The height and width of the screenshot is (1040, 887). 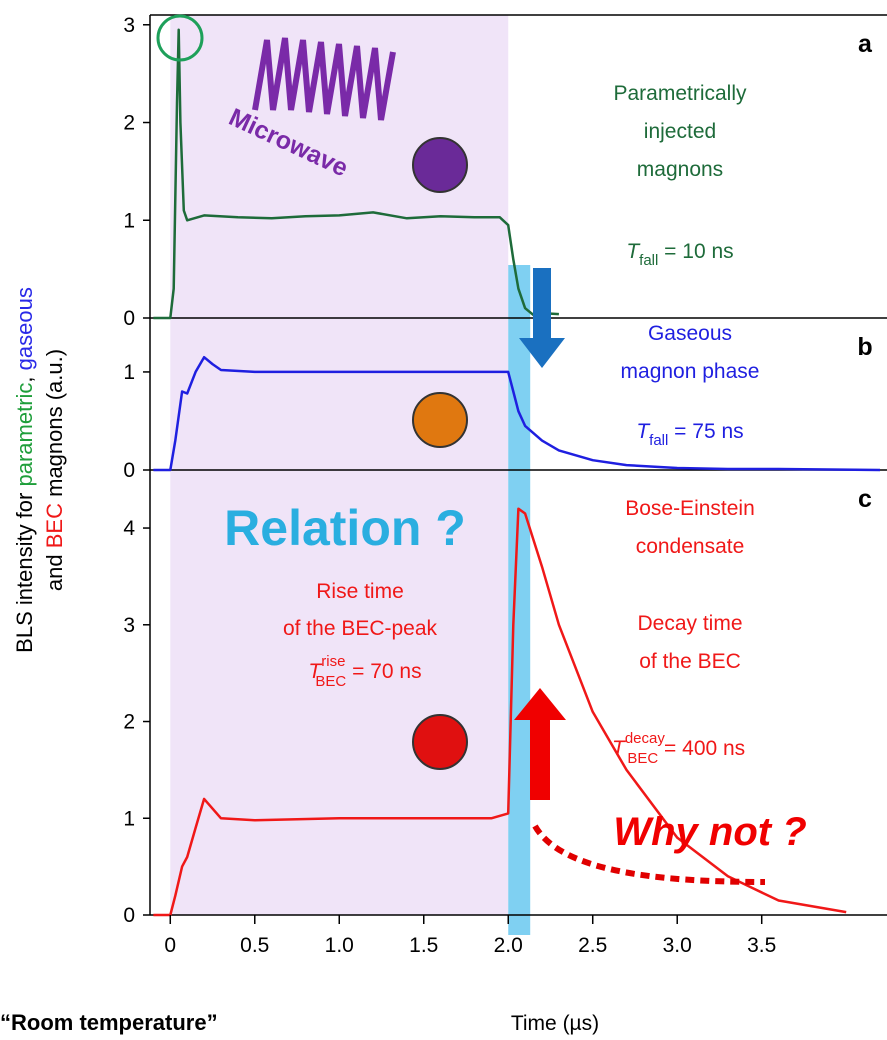 I want to click on annotation: Rise time, so click(x=360, y=591).